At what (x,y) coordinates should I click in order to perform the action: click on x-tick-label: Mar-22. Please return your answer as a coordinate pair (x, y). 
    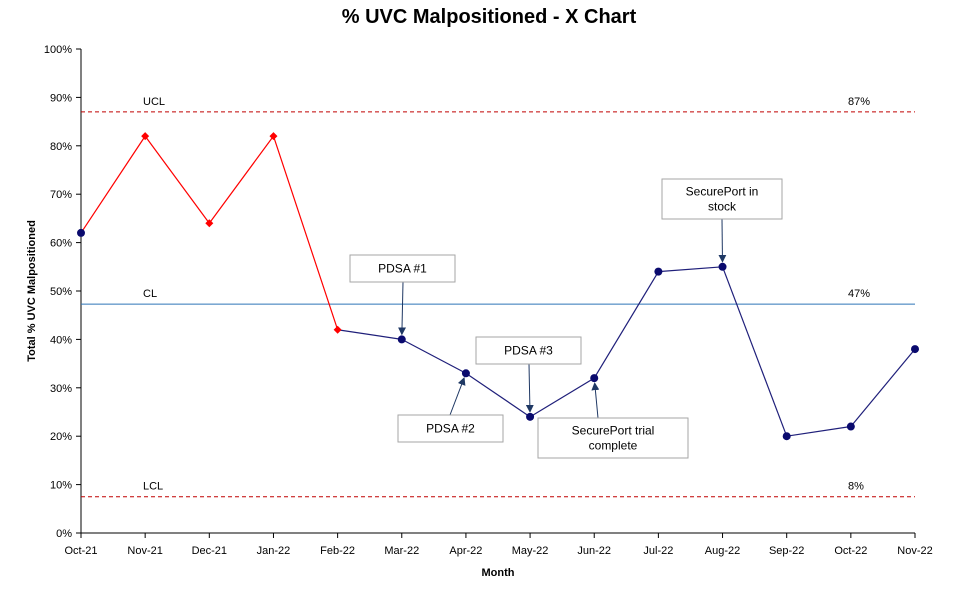
    Looking at the image, I should click on (401, 551).